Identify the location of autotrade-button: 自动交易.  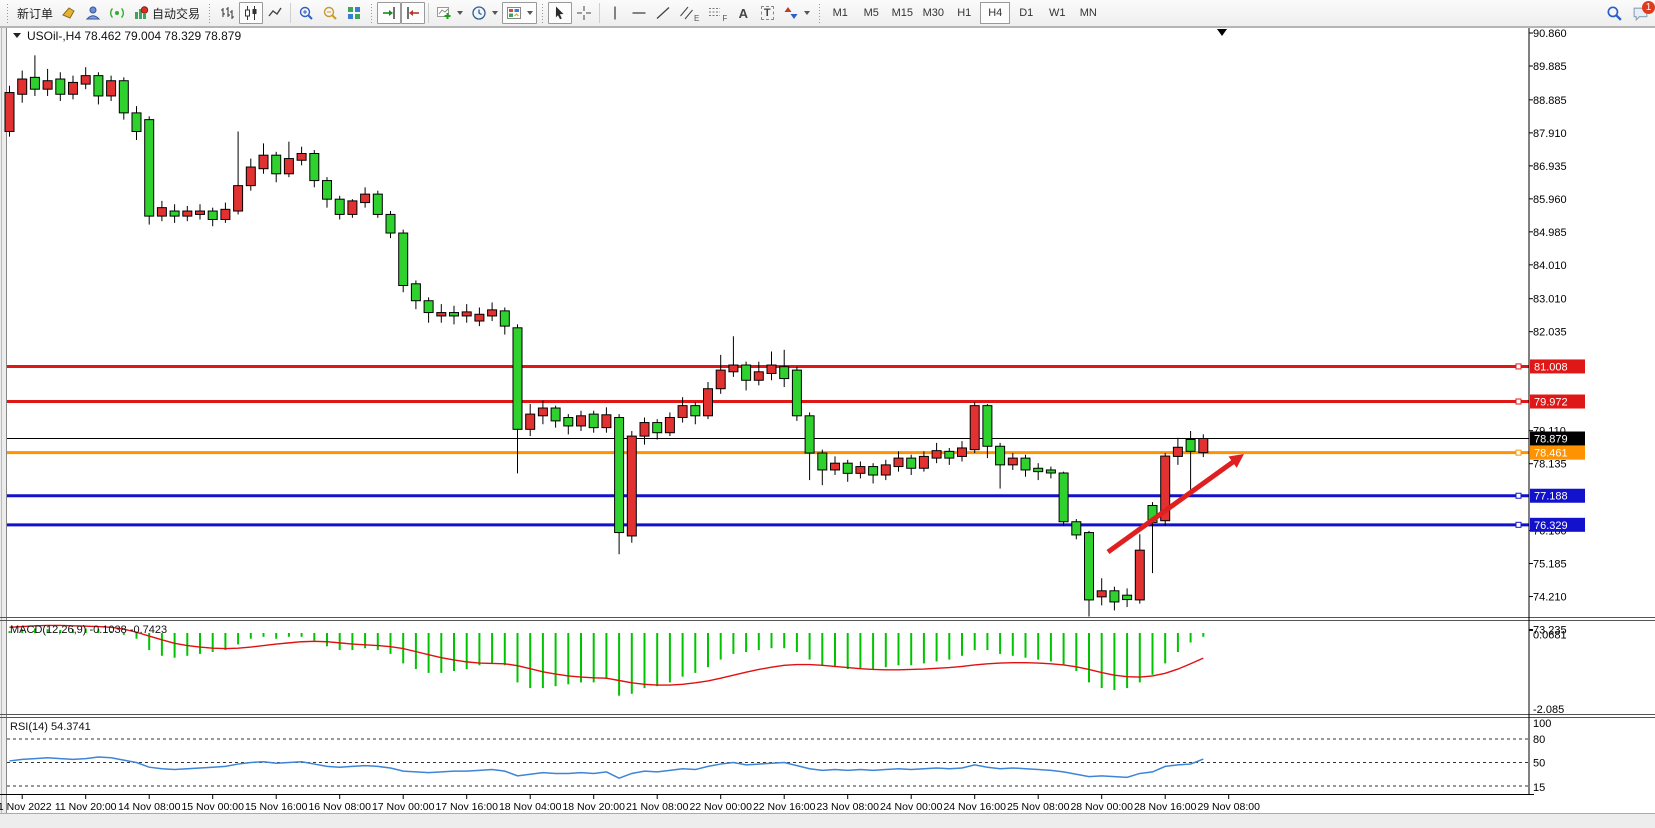
(166, 13).